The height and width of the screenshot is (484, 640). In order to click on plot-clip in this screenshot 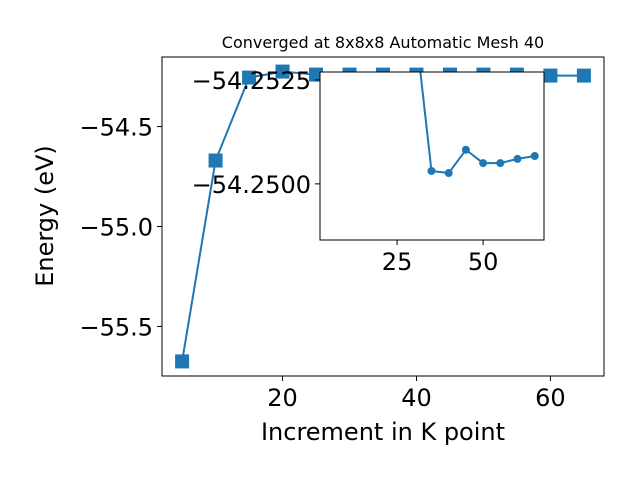, I will do `click(474, 96)`.